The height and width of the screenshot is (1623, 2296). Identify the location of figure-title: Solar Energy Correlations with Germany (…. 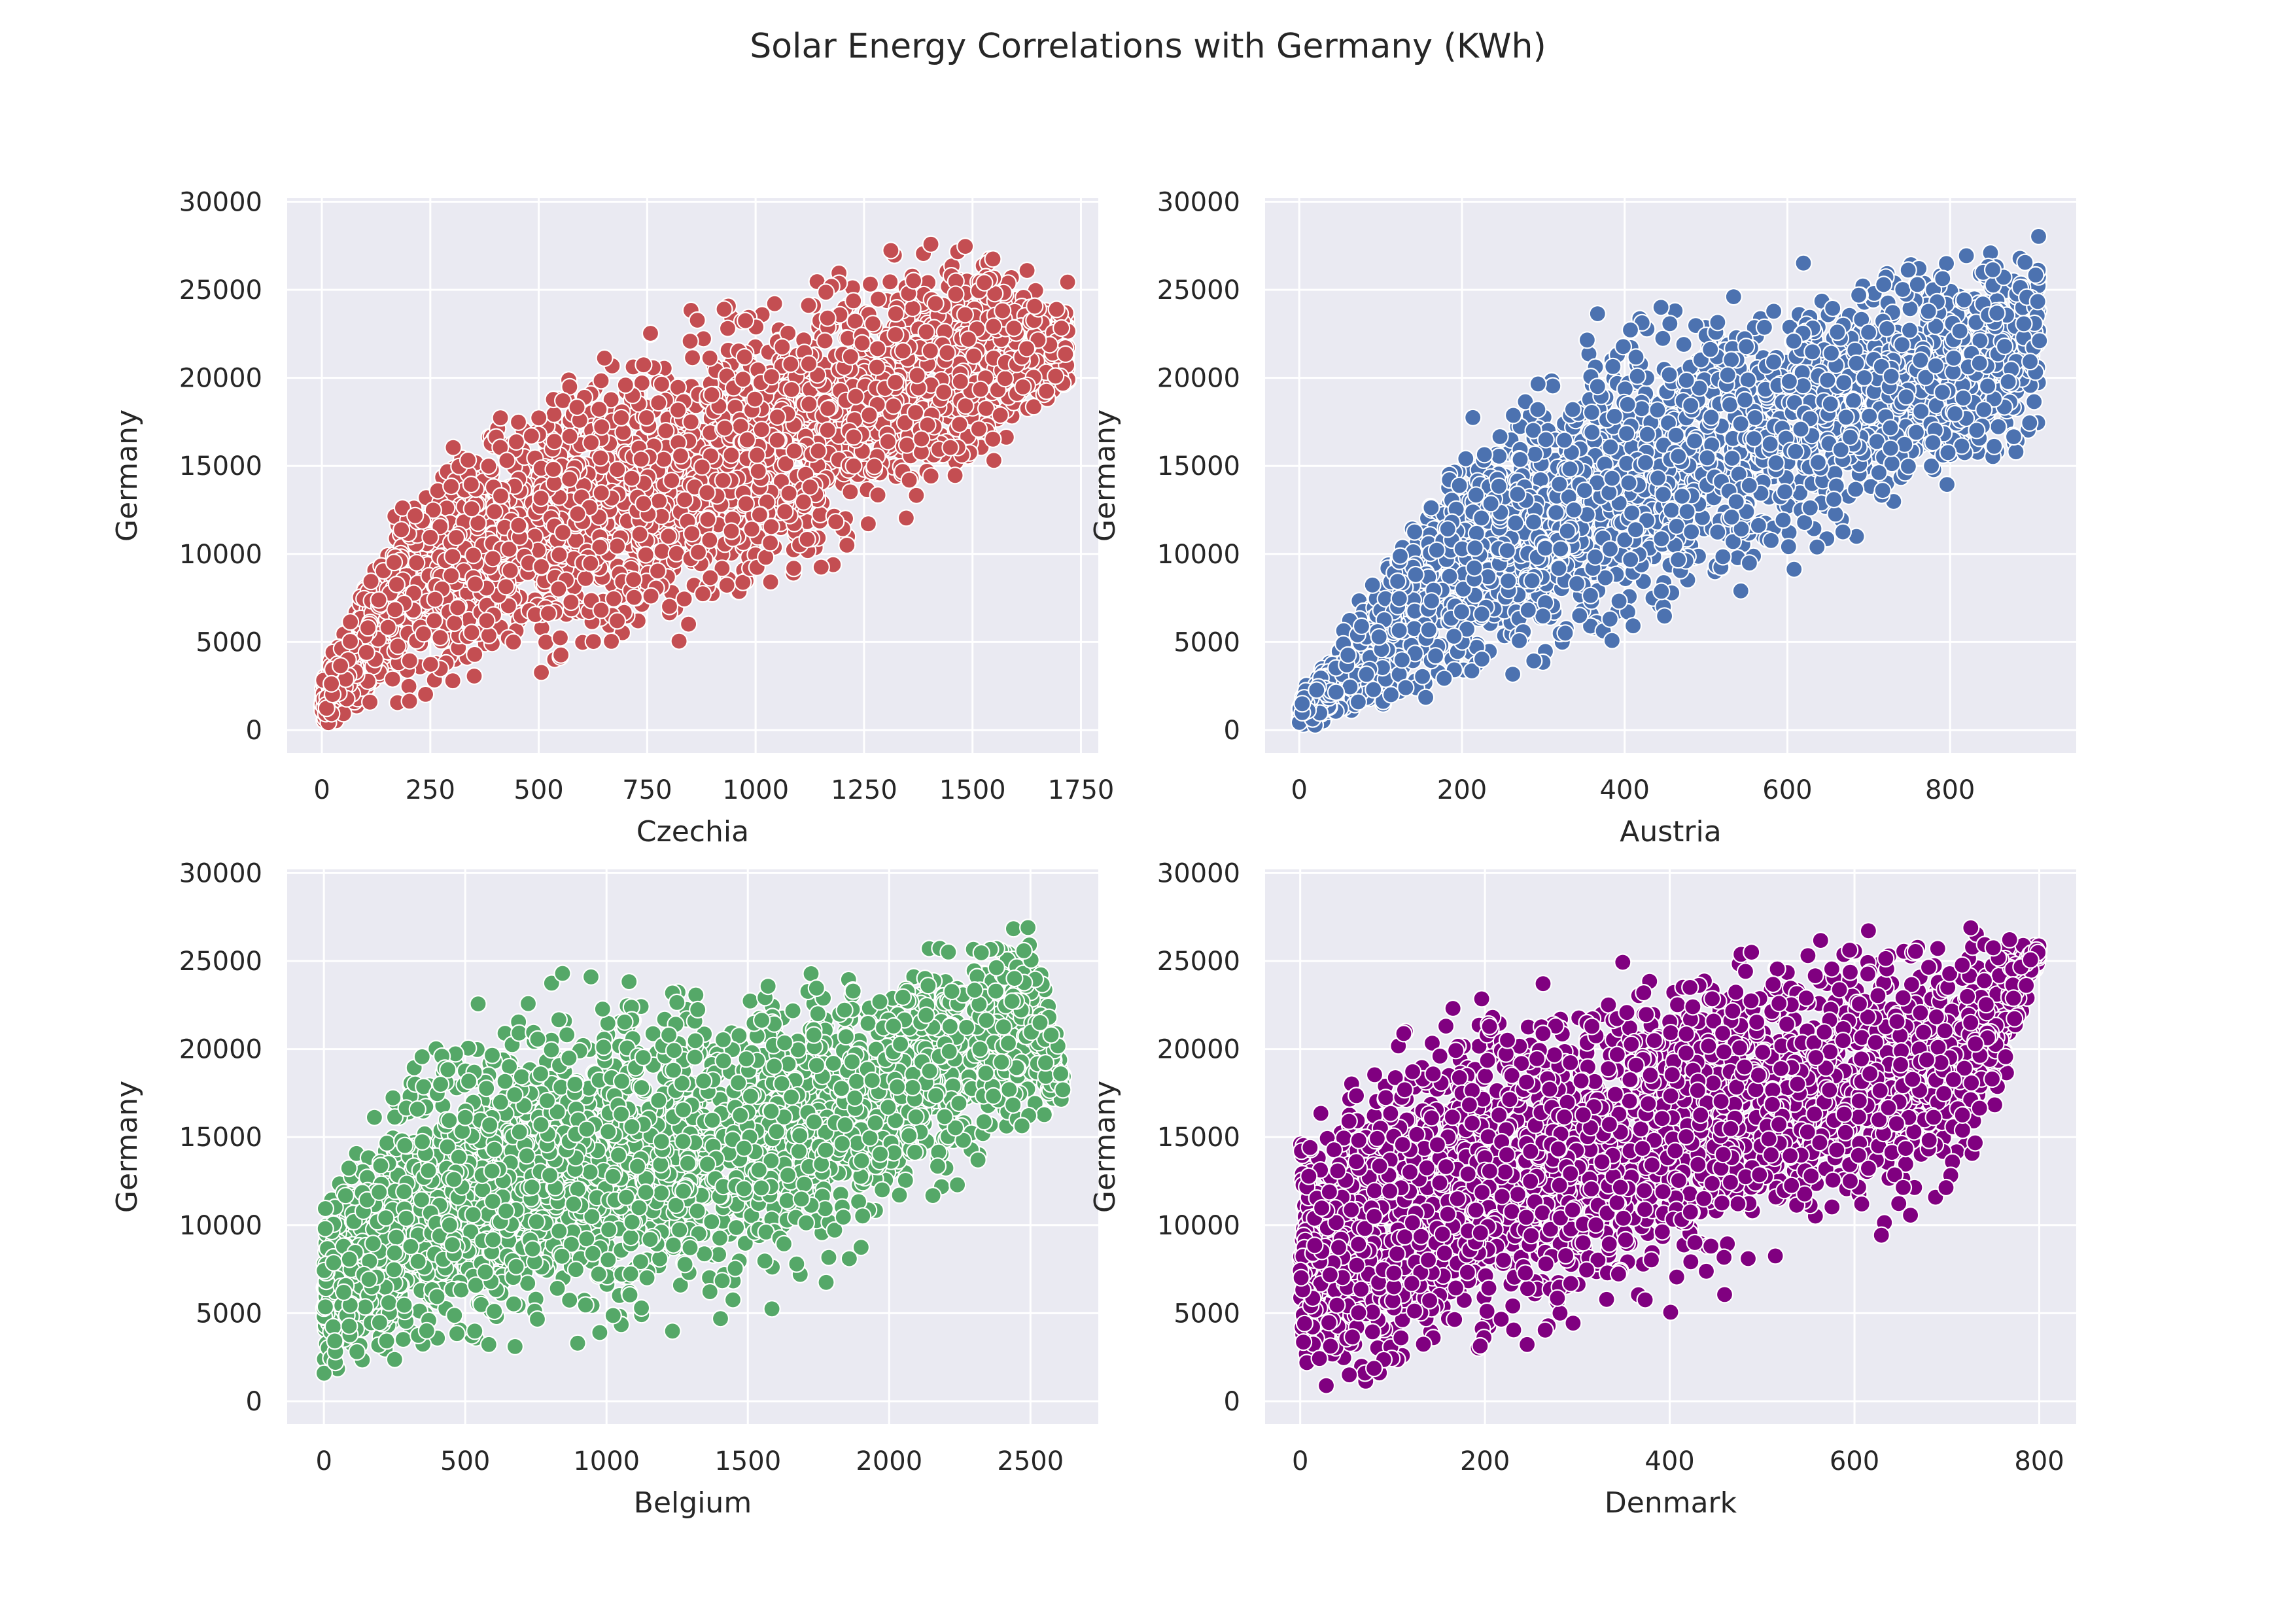
(1148, 47).